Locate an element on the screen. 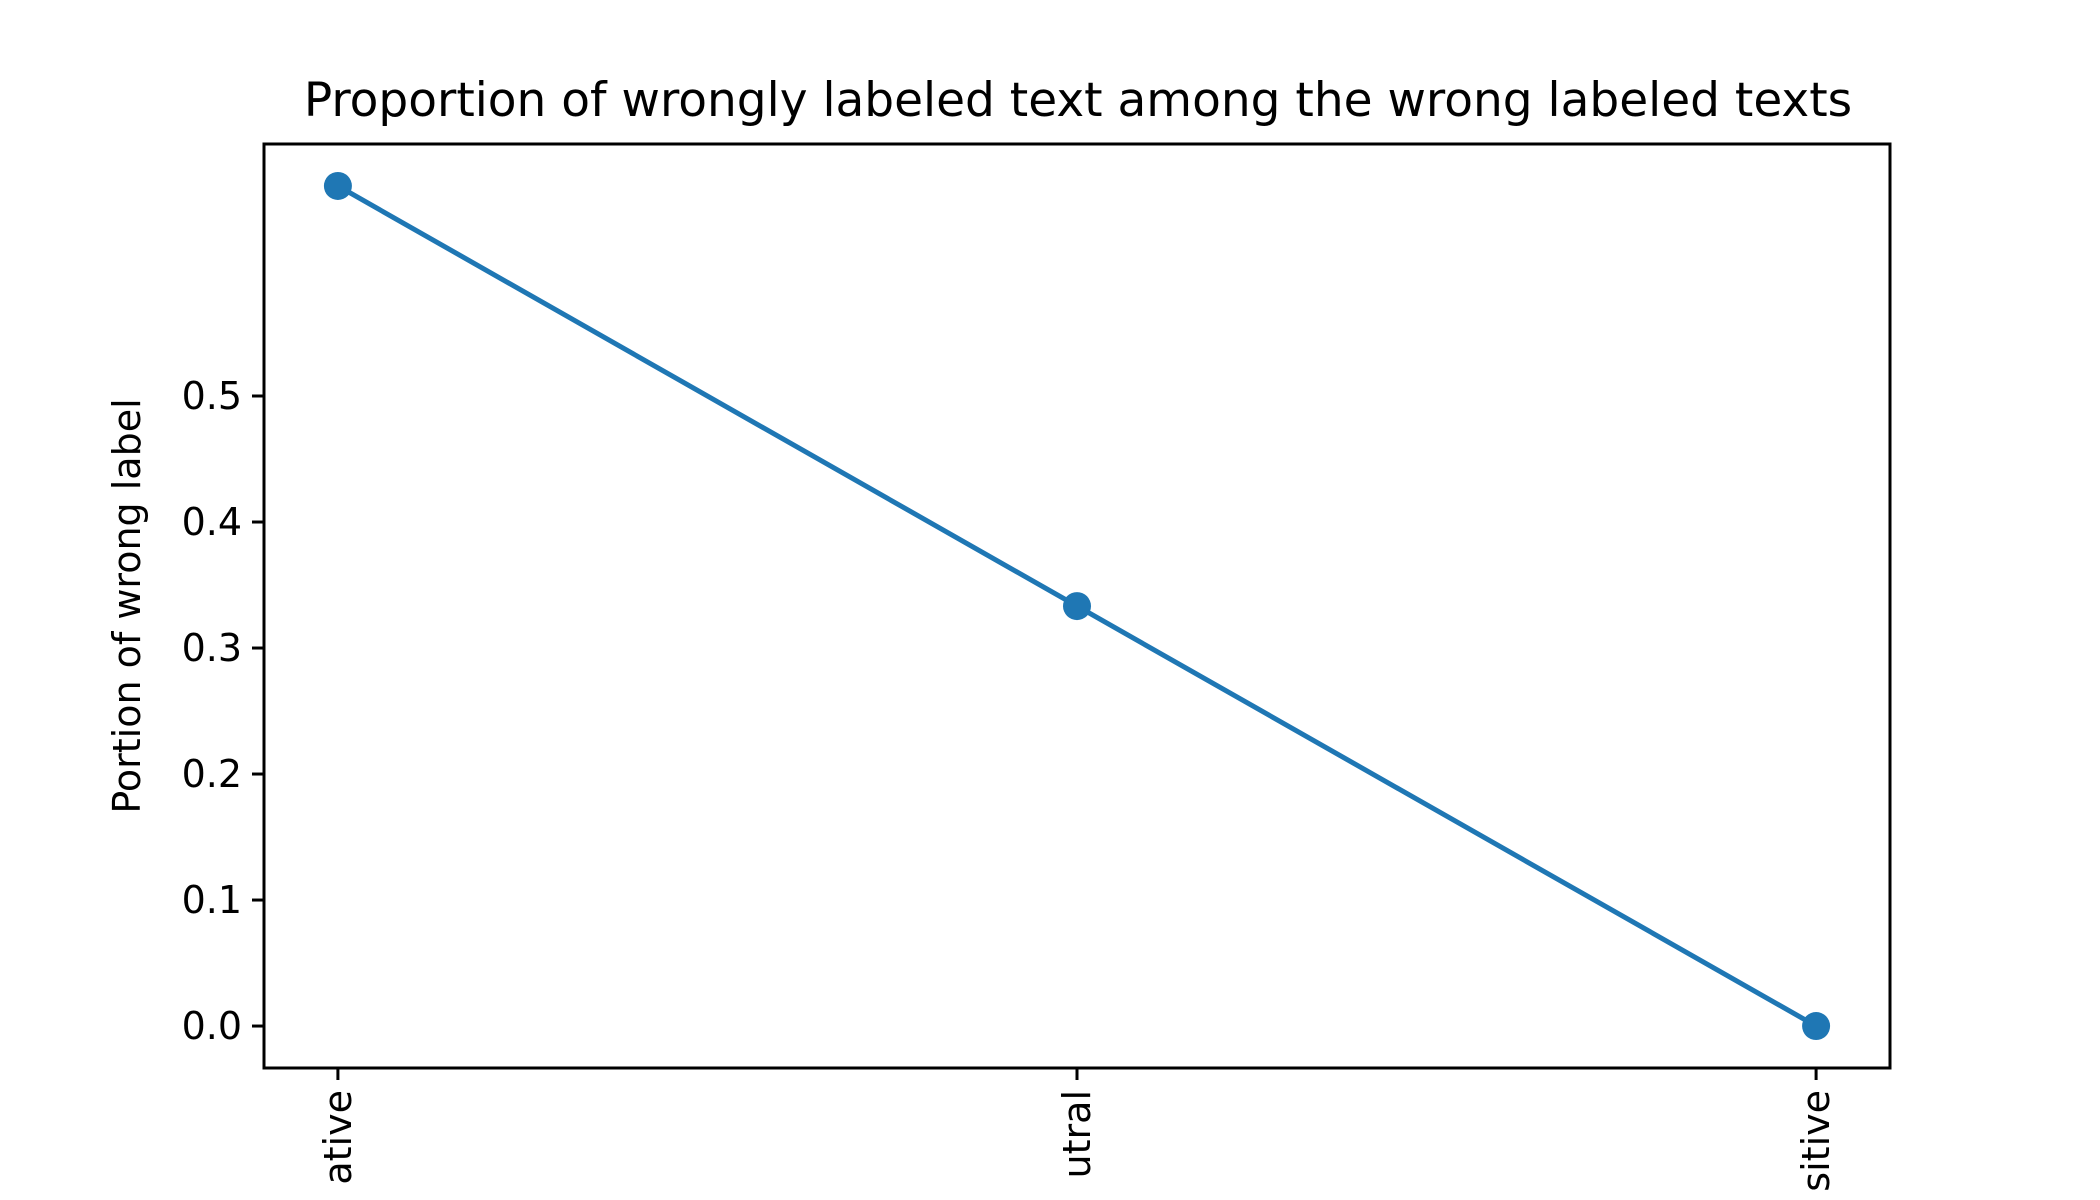  x-tick-label: utral is located at coordinates (1077, 1134).